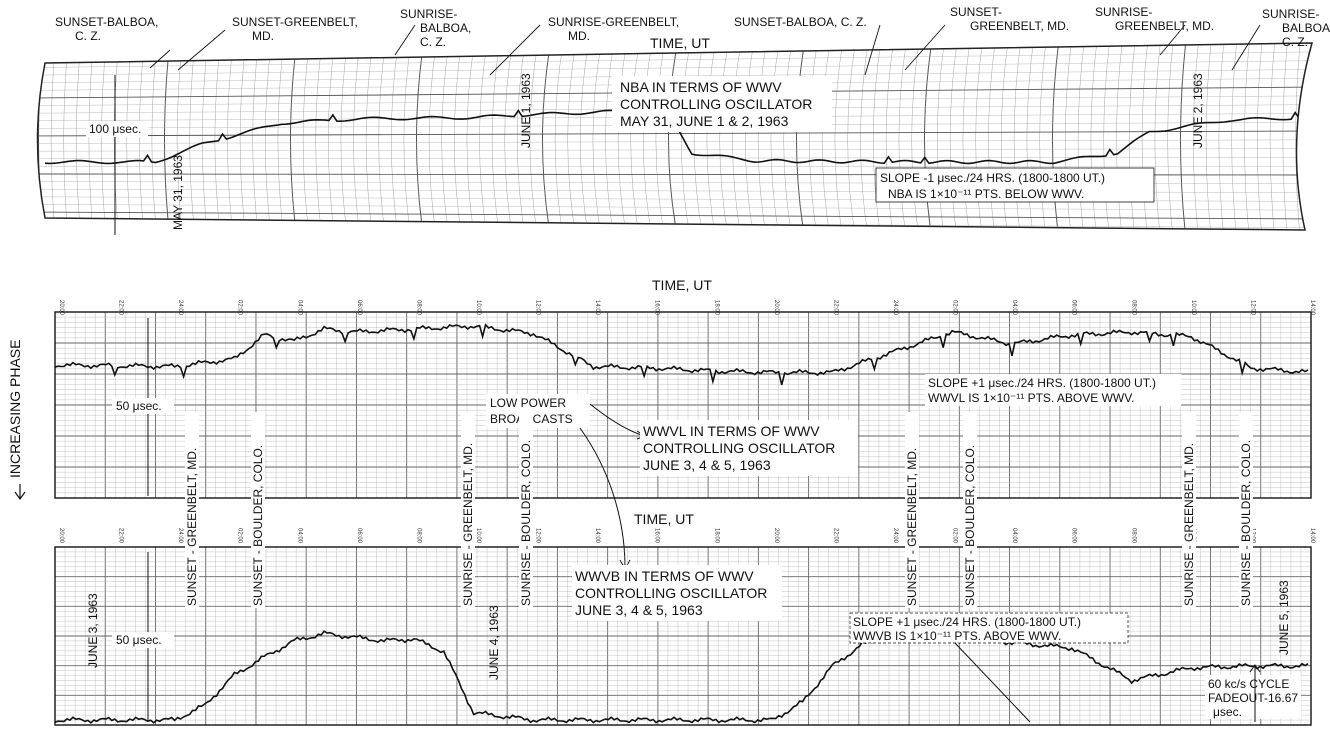 This screenshot has height=730, width=1330. What do you see at coordinates (139, 640) in the screenshot?
I see `bot-scale-label: 50 μsec.` at bounding box center [139, 640].